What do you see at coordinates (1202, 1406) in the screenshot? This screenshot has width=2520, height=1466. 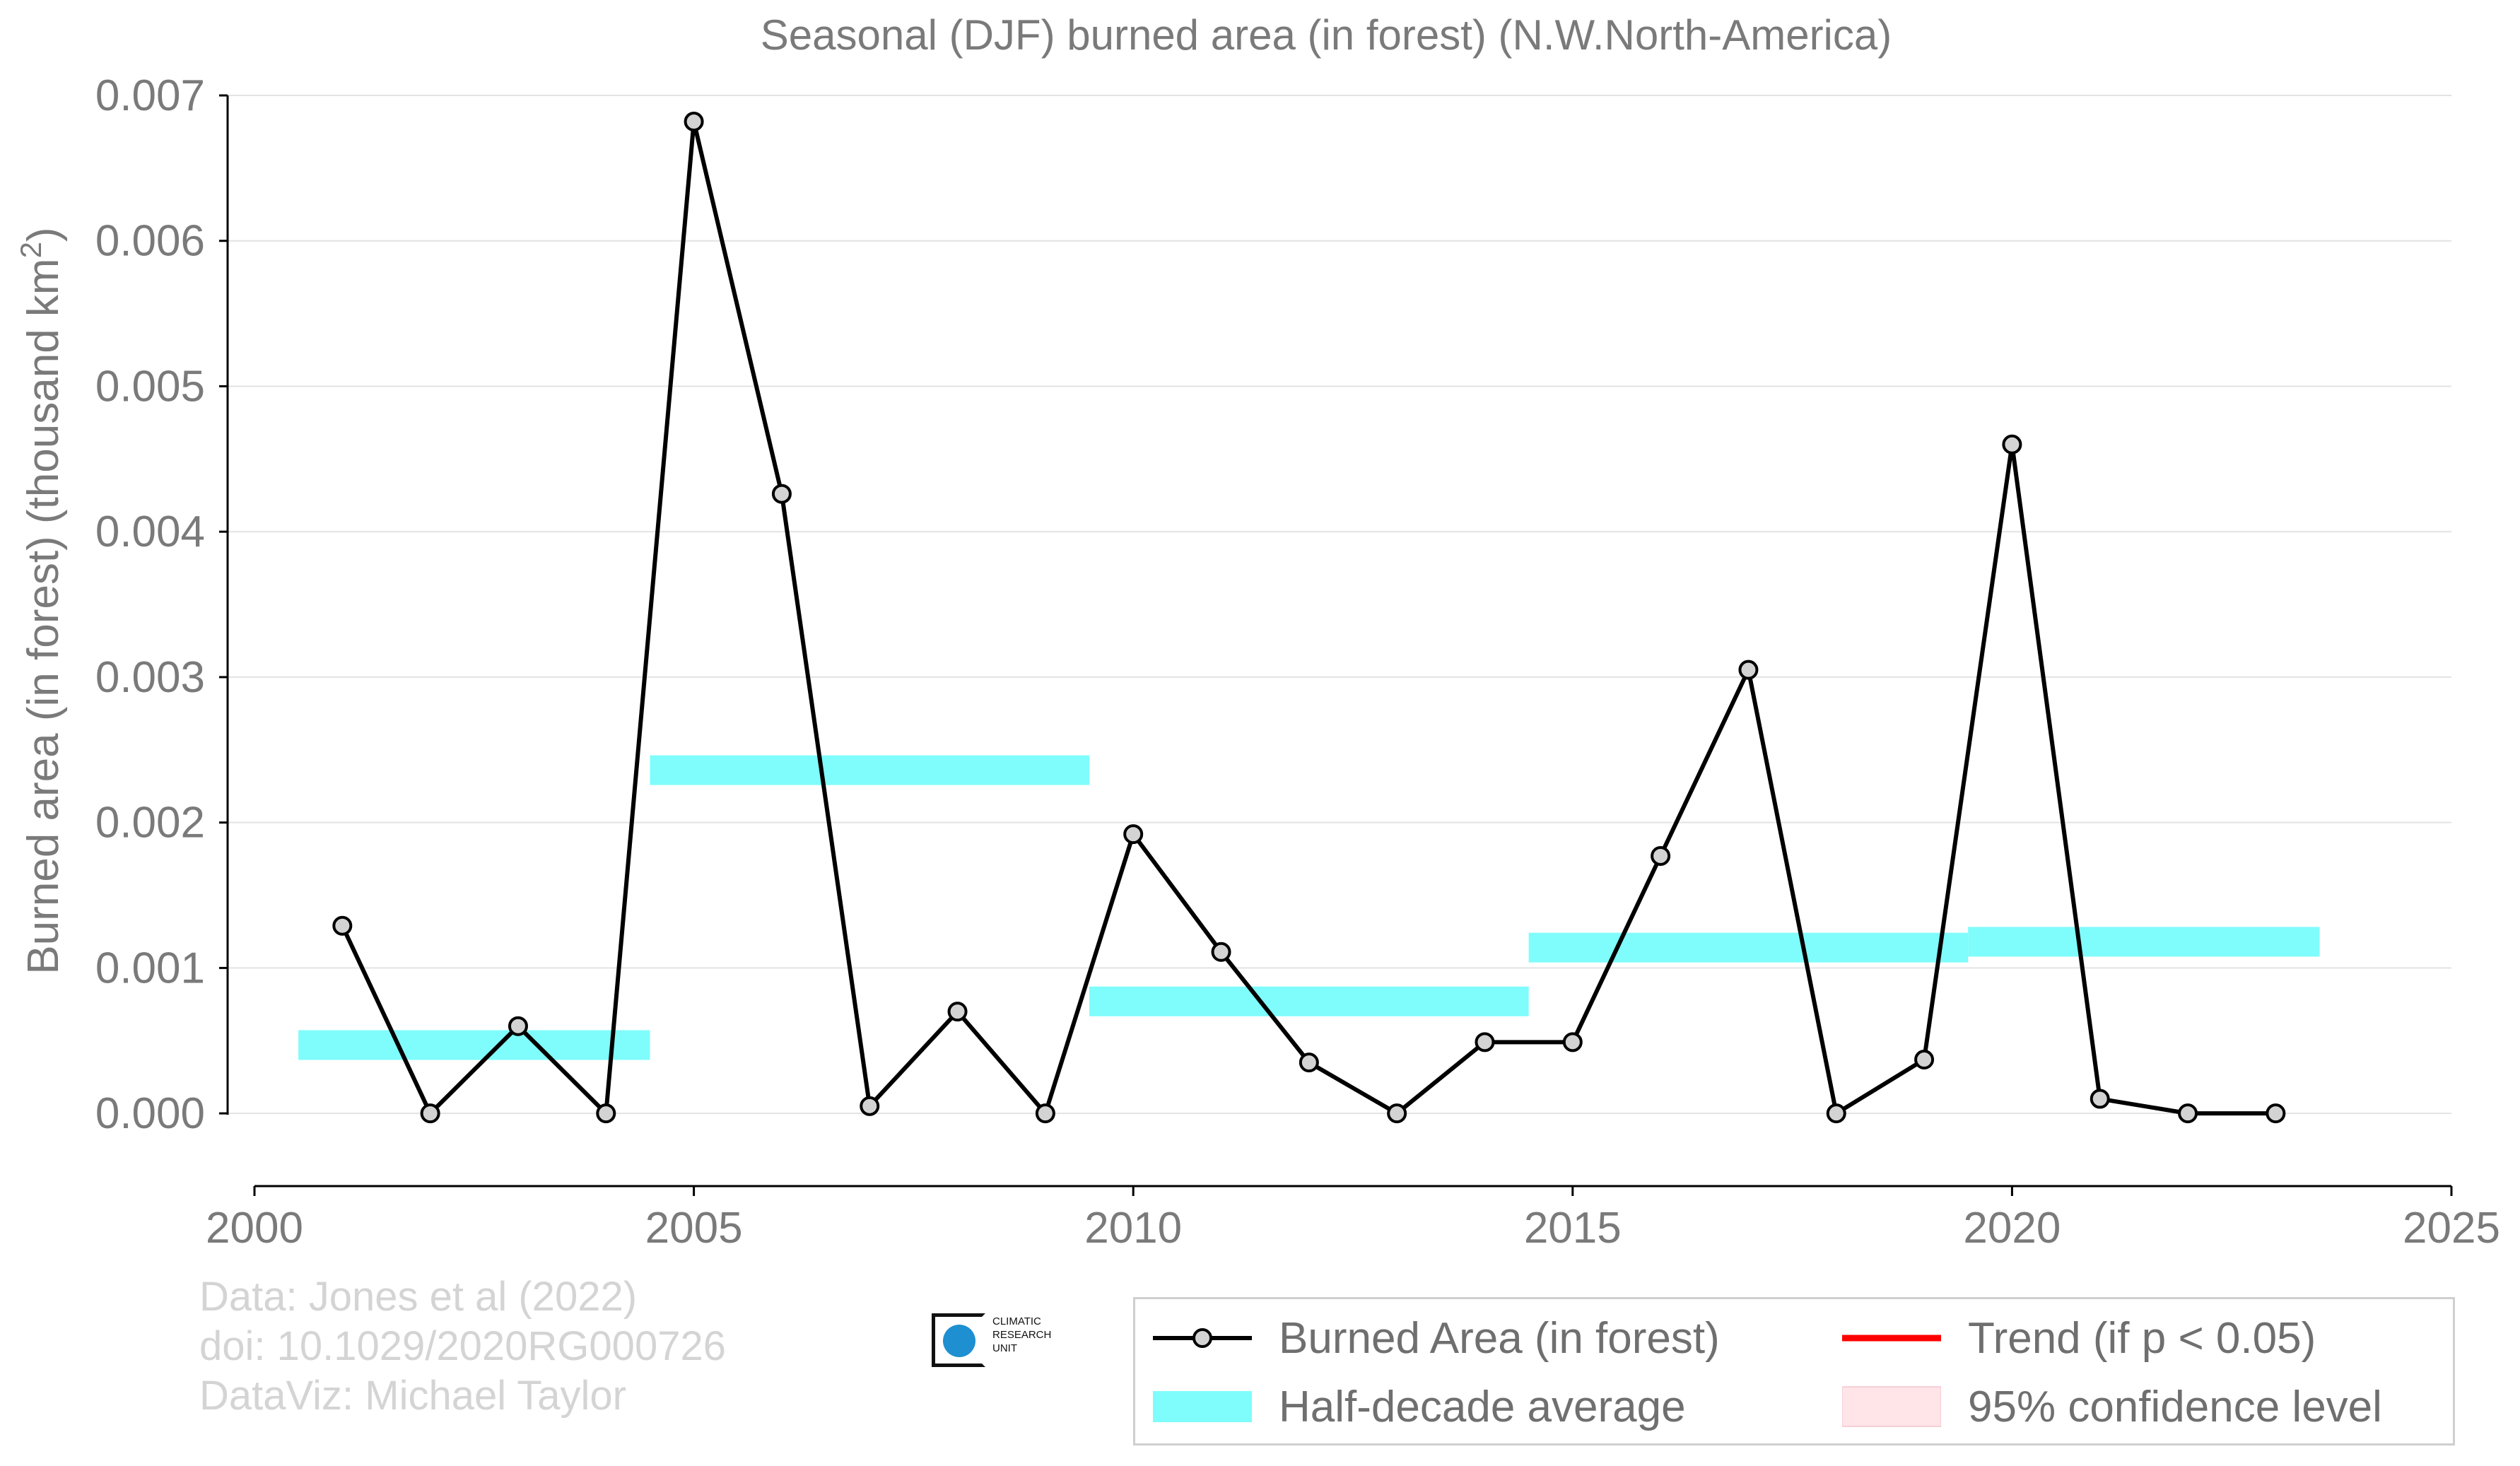 I see `legend-key-band` at bounding box center [1202, 1406].